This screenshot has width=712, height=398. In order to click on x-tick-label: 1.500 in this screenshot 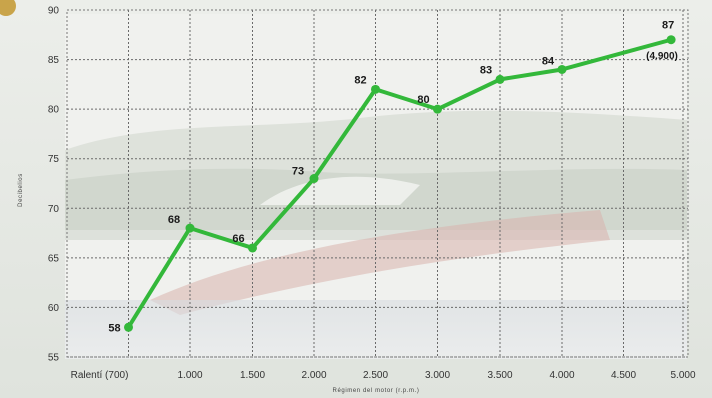, I will do `click(252, 375)`.